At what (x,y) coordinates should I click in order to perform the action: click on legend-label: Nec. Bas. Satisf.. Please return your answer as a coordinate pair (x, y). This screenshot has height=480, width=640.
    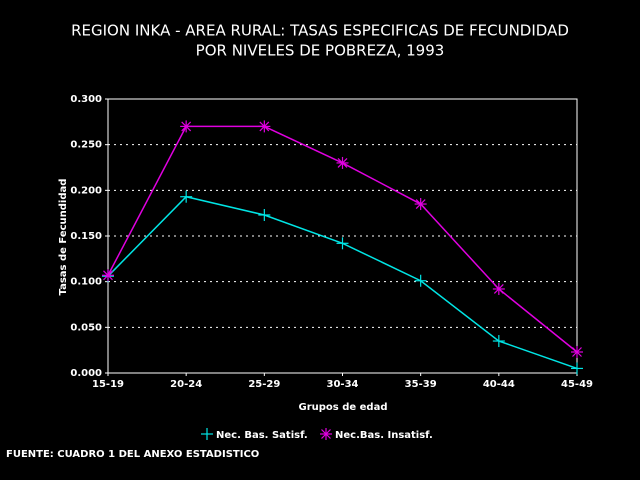
    Looking at the image, I should click on (262, 435).